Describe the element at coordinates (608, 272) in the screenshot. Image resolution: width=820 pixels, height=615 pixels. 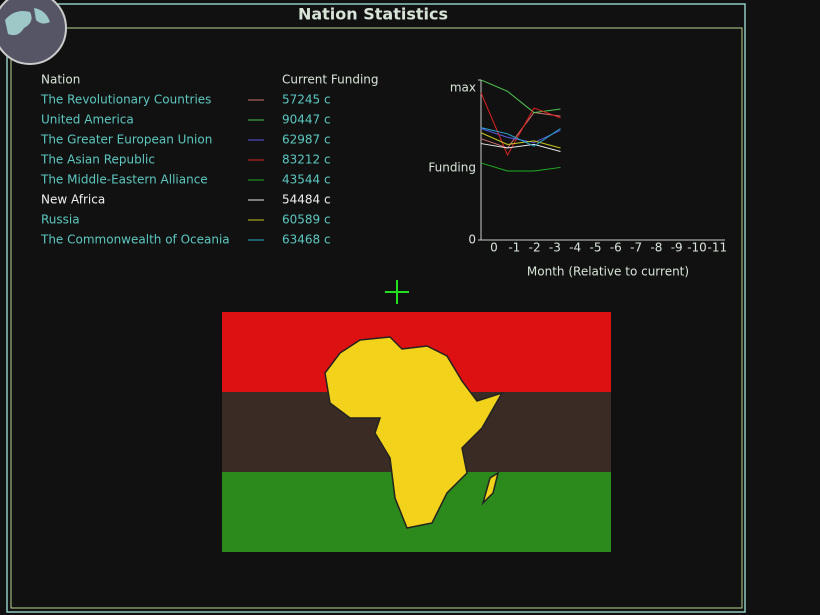
I see `x-axis-label: Month (Relative to current)` at that location.